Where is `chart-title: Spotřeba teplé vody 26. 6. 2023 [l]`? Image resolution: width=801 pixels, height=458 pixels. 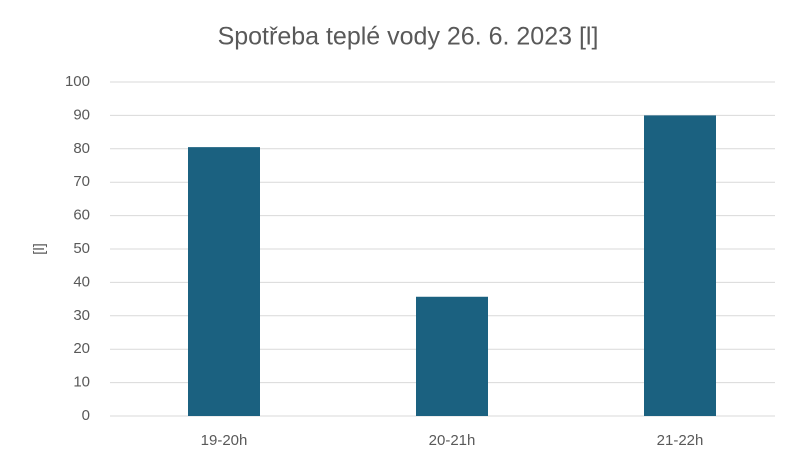 chart-title: Spotřeba teplé vody 26. 6. 2023 [l] is located at coordinates (408, 37).